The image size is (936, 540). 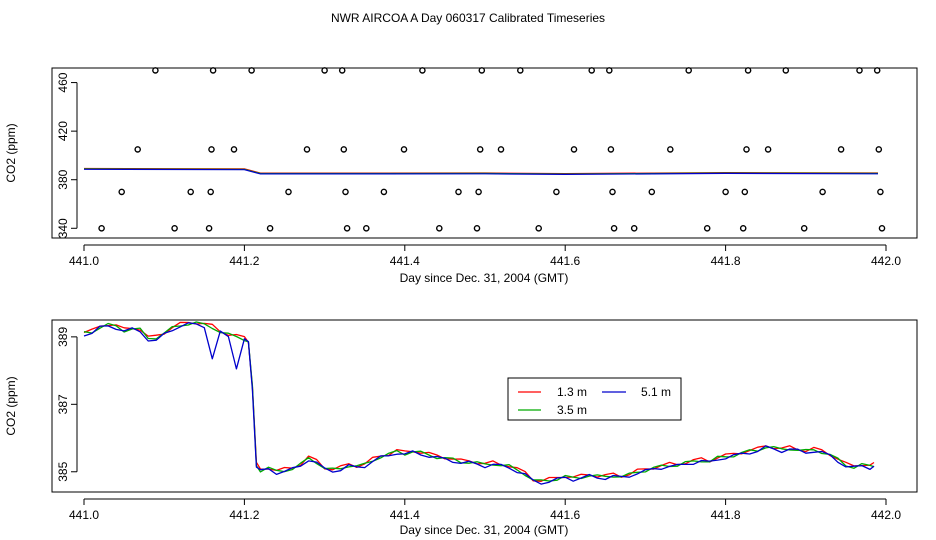 I want to click on legend-box, so click(x=594, y=399).